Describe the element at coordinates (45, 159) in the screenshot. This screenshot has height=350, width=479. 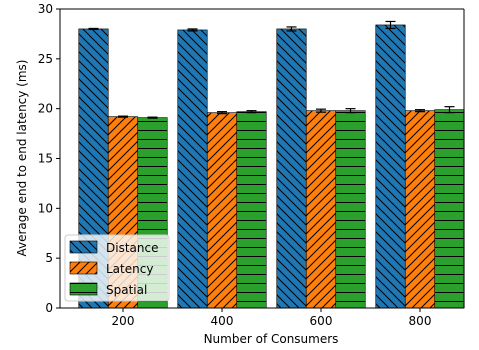
I see `y-tick-label: 15` at that location.